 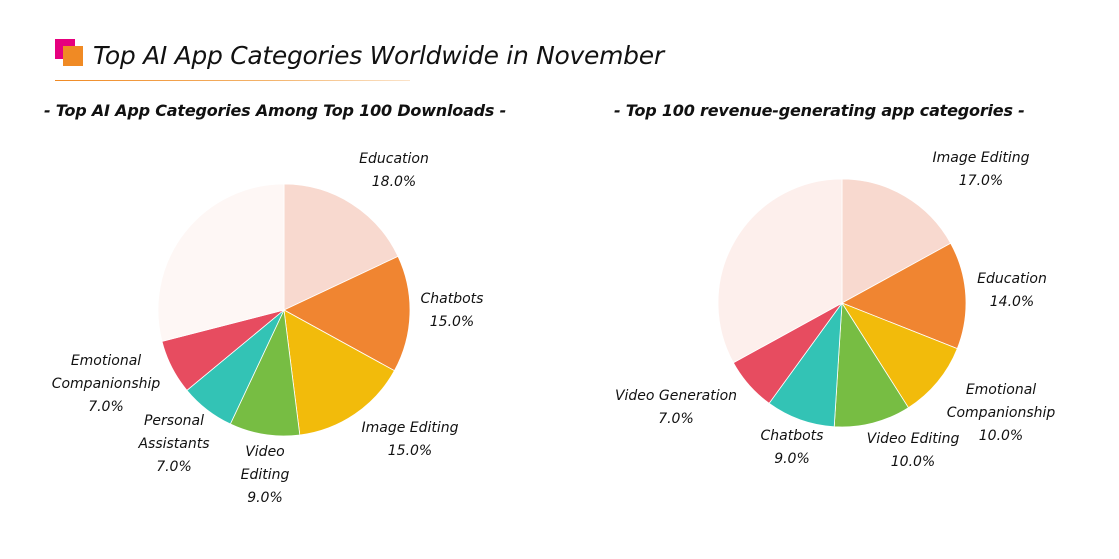 I want to click on brand-logo-icon, so click(x=70, y=54).